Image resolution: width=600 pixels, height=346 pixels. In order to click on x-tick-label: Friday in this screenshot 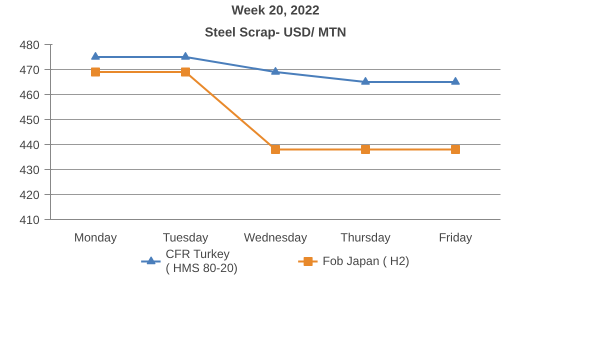, I will do `click(455, 237)`.